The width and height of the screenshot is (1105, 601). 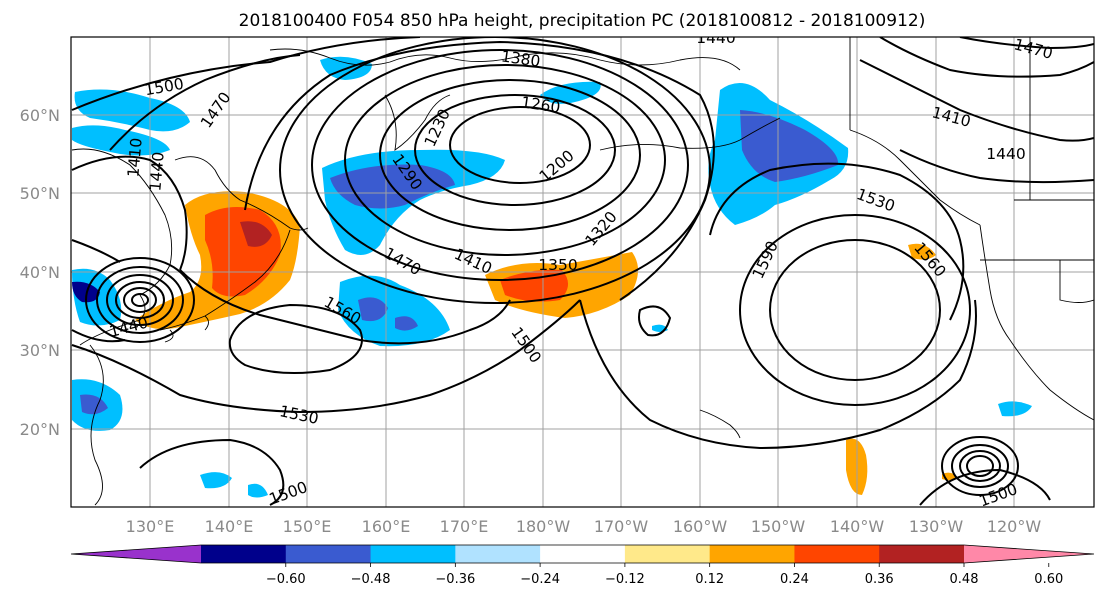 I want to click on lon-label: 140°E, so click(x=229, y=526).